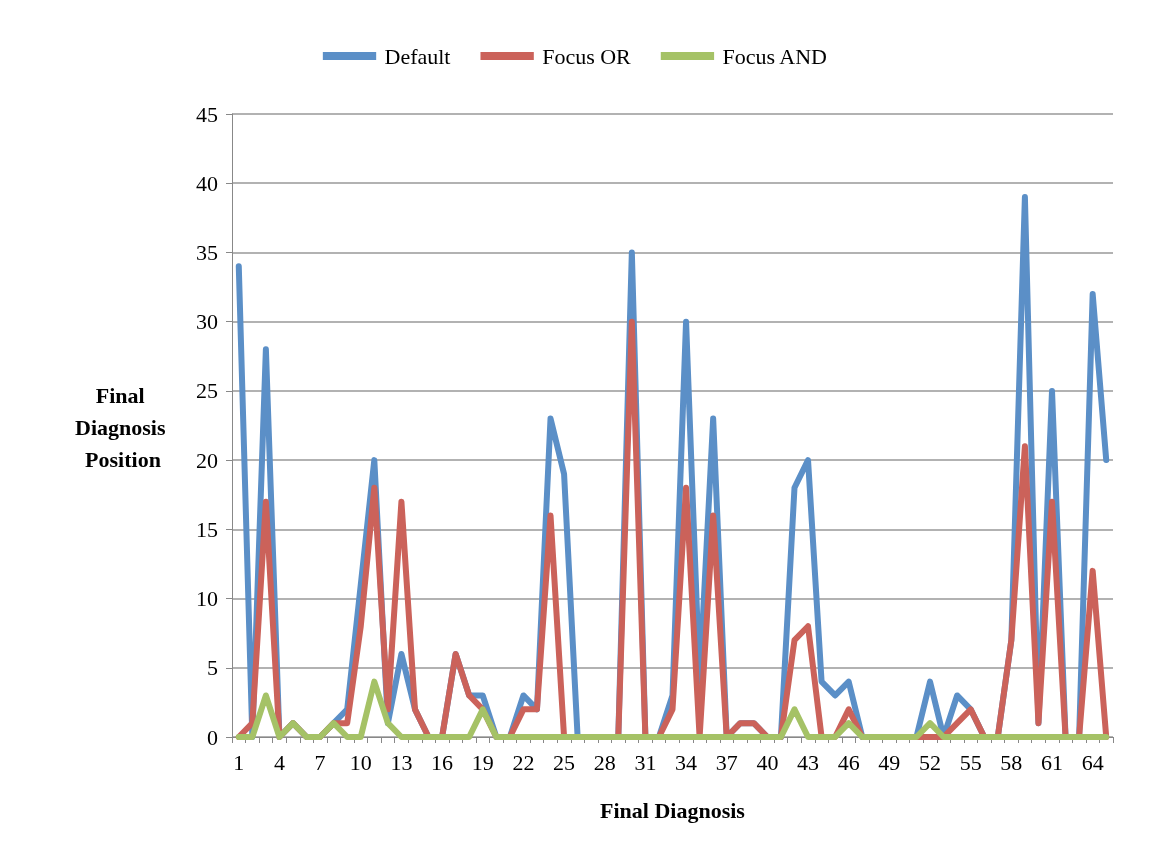 The height and width of the screenshot is (862, 1151). What do you see at coordinates (930, 762) in the screenshot?
I see `x-tick-label: 52` at bounding box center [930, 762].